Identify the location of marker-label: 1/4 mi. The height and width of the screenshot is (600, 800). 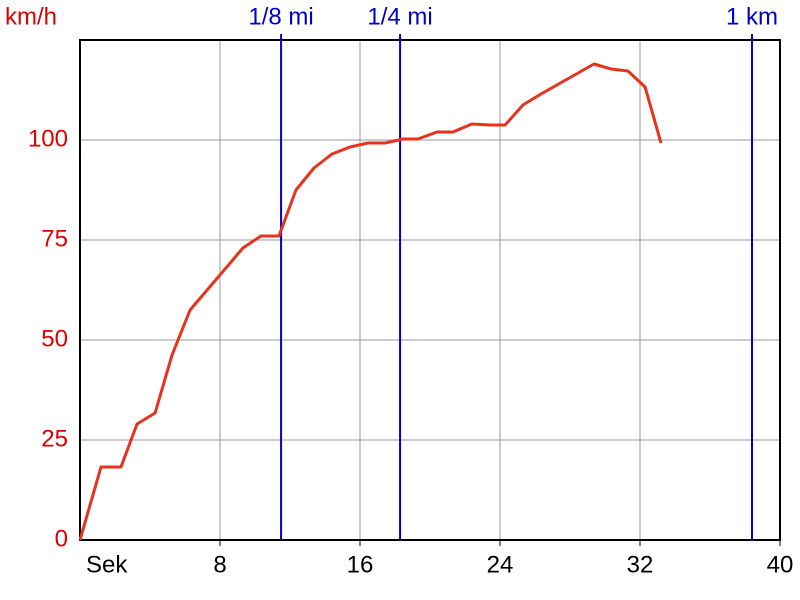
(399, 16).